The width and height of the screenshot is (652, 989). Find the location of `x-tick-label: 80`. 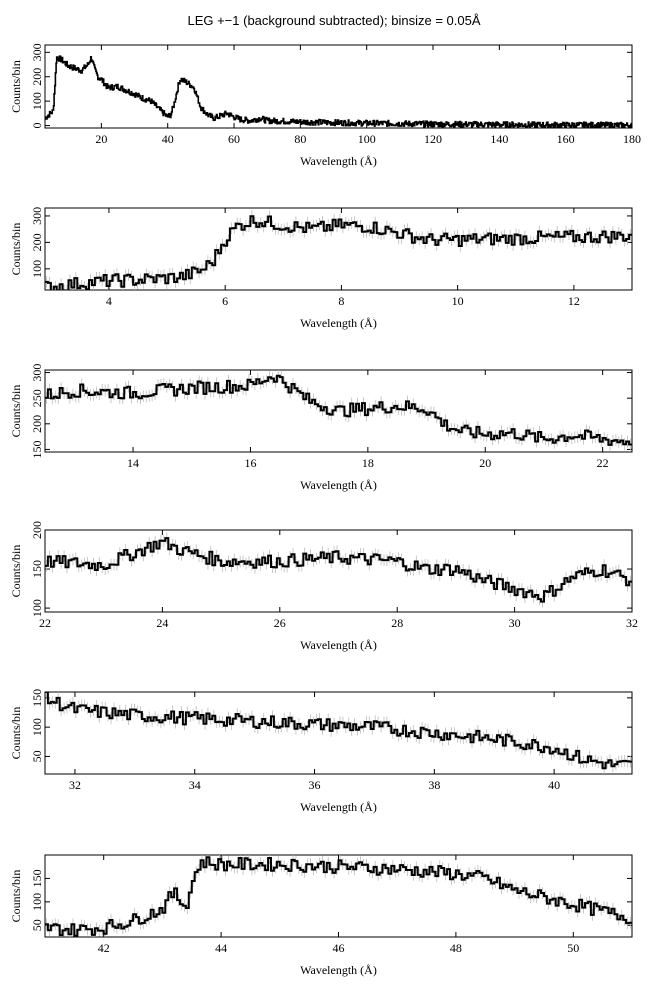

x-tick-label: 80 is located at coordinates (300, 139).